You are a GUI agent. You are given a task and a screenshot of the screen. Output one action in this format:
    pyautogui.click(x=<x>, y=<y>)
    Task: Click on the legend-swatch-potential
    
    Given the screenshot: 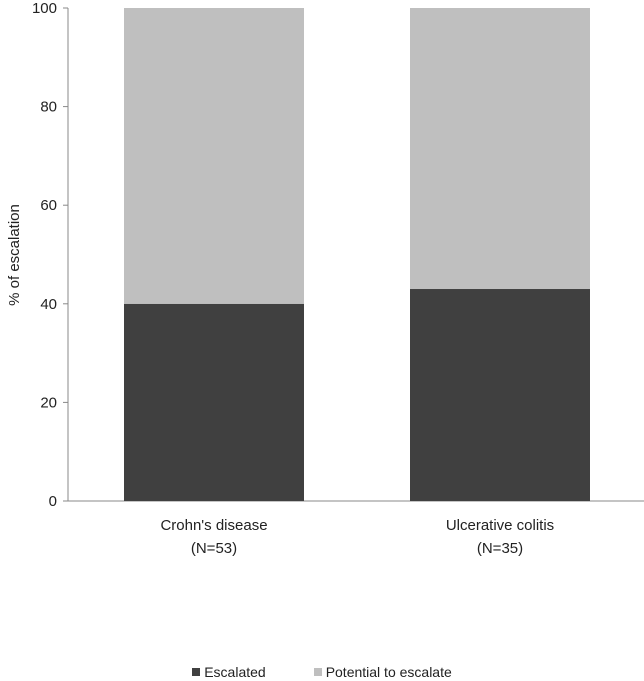 What is the action you would take?
    pyautogui.click(x=317, y=672)
    